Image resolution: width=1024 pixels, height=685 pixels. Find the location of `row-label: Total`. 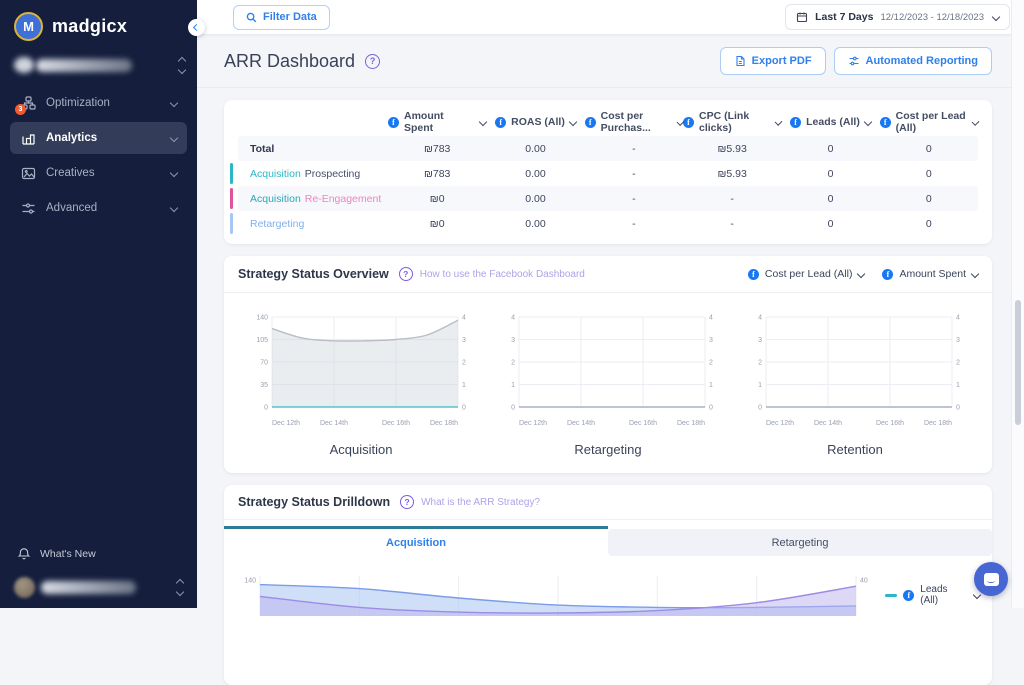

row-label: Total is located at coordinates (262, 148).